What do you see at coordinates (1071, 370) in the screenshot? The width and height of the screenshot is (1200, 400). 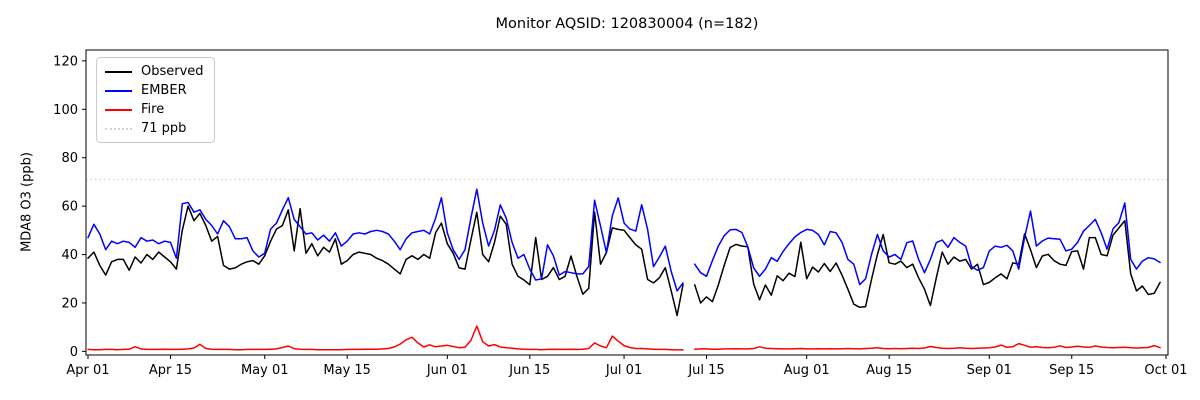 I see `x-tick-label: Sep 15` at bounding box center [1071, 370].